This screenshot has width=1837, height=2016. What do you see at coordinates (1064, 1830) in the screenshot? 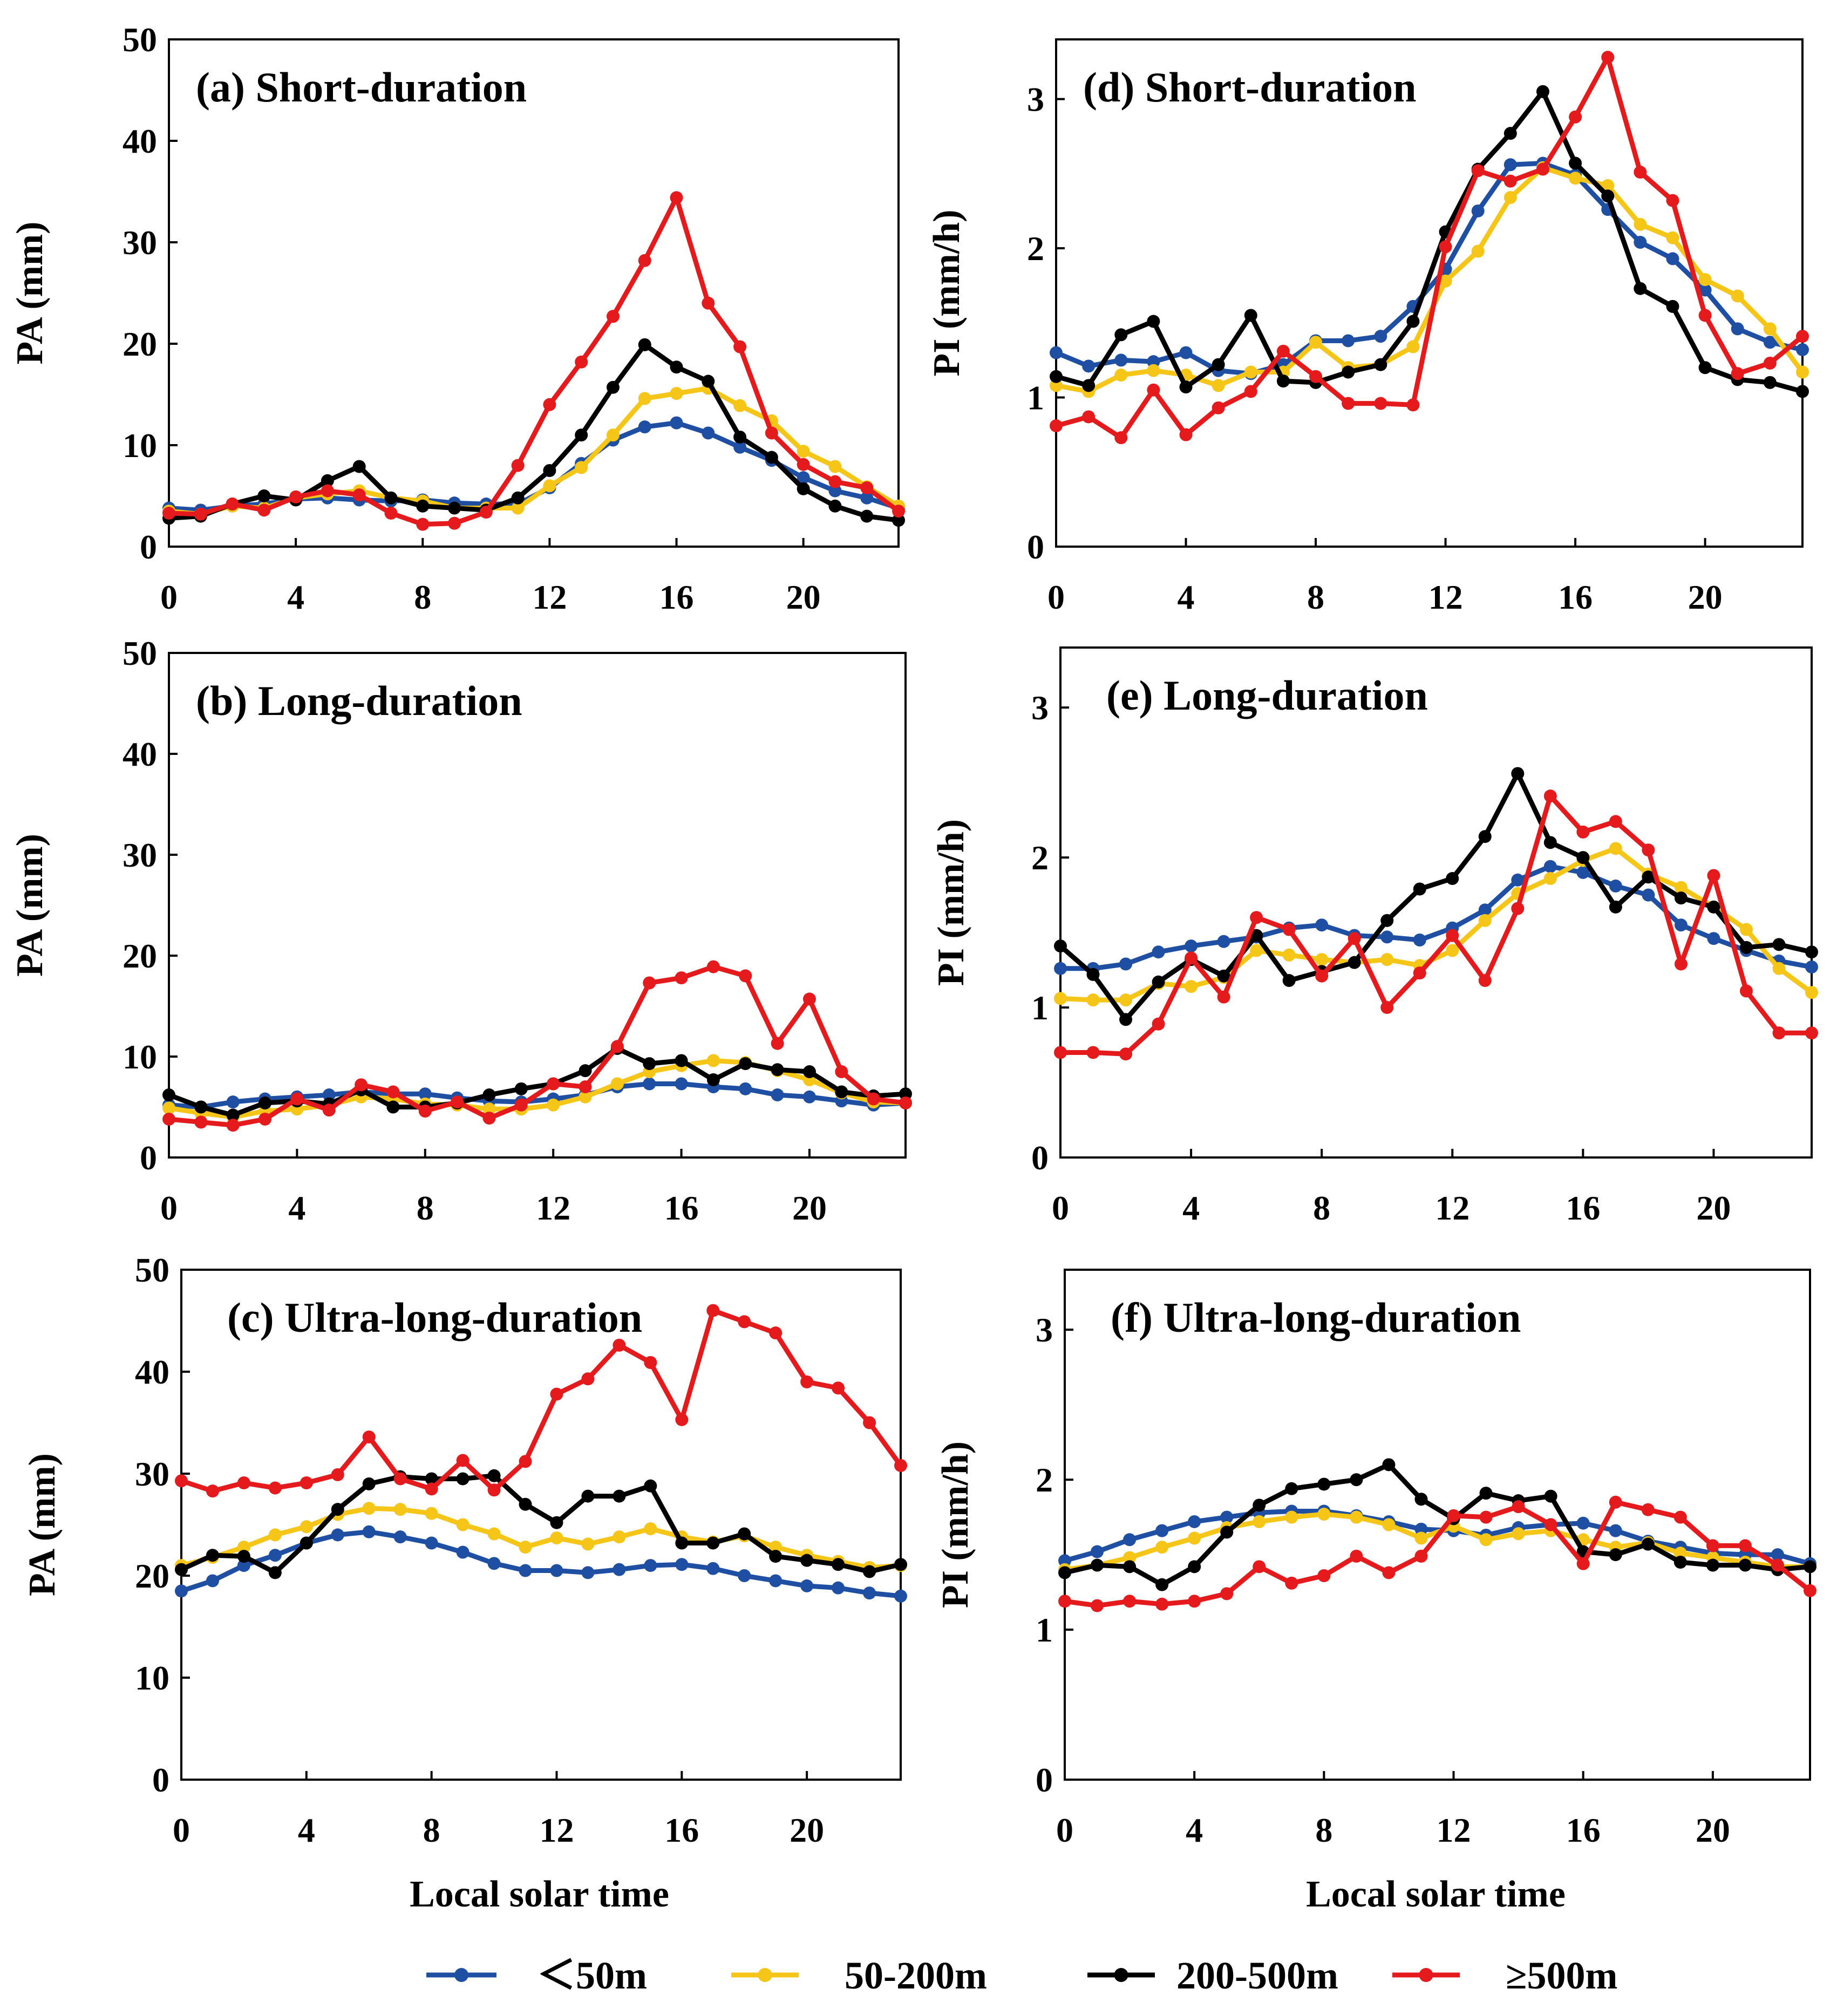
I see `x-tick-label: 0` at bounding box center [1064, 1830].